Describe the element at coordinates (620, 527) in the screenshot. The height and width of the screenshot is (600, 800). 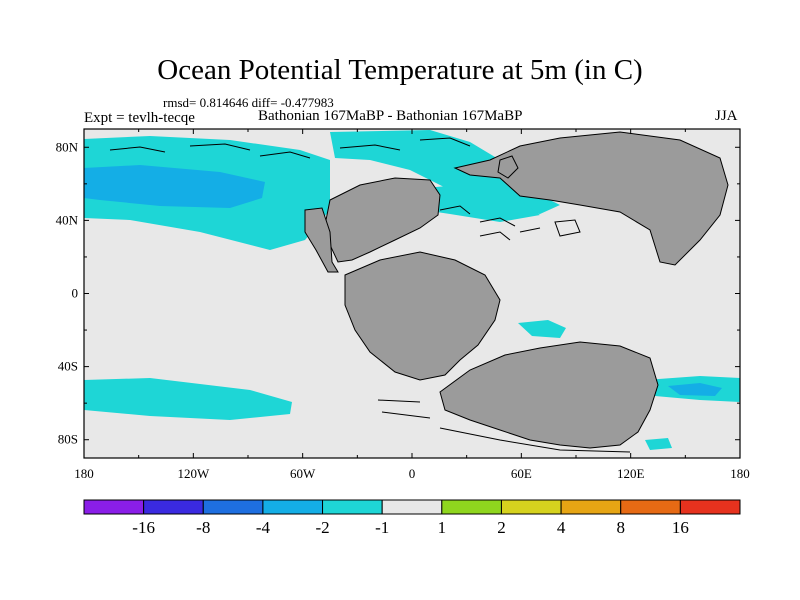
I see `colorbar-label: 8` at that location.